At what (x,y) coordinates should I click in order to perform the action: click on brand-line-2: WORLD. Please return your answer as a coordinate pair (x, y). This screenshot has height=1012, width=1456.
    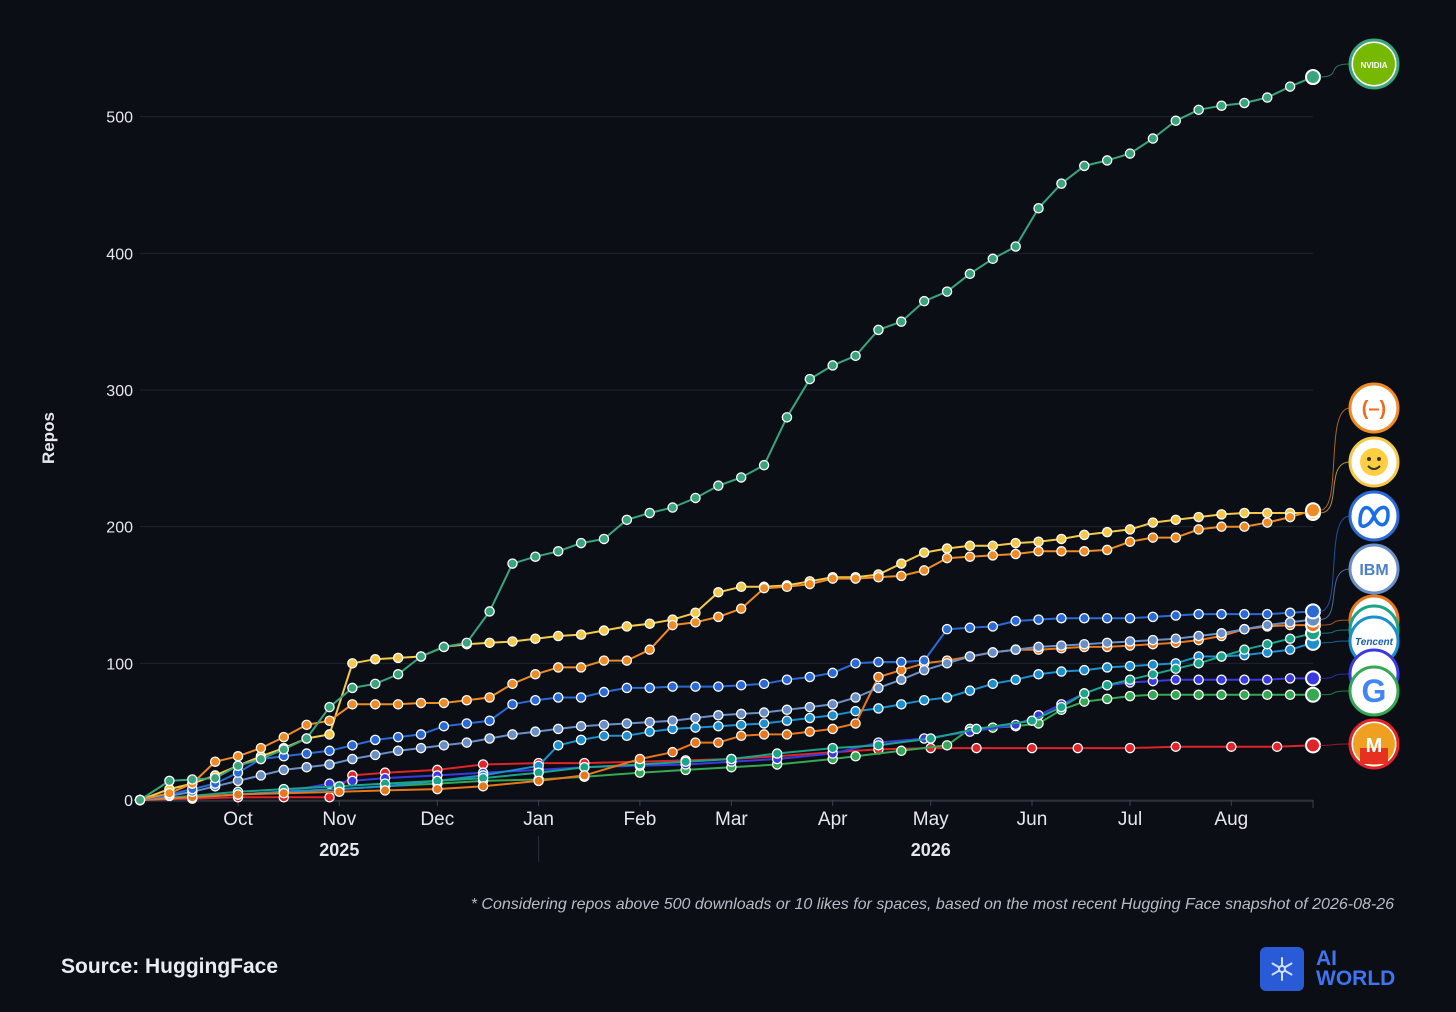
    Looking at the image, I should click on (1356, 978).